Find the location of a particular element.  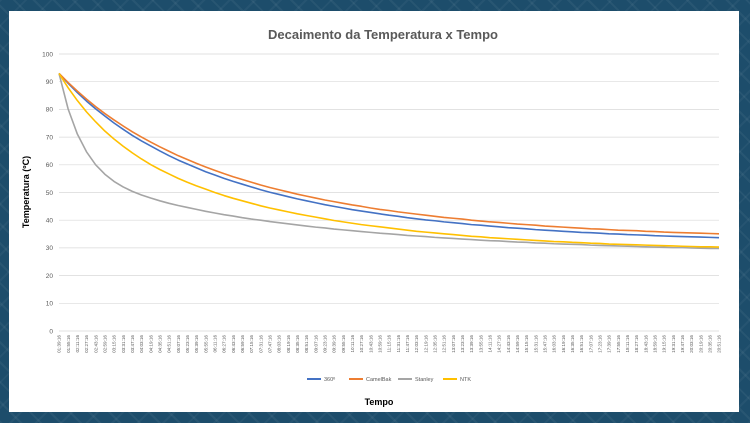

x-tick-label: 04:51:16 is located at coordinates (169, 344).